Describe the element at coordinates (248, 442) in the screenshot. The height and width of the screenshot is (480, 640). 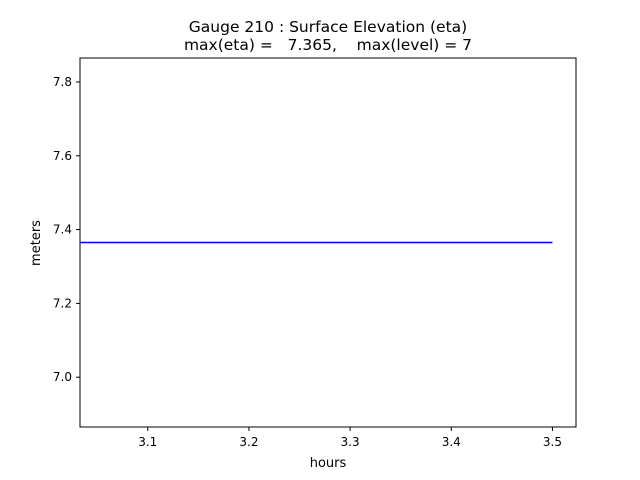
I see `x-tick-label: 3.2` at that location.